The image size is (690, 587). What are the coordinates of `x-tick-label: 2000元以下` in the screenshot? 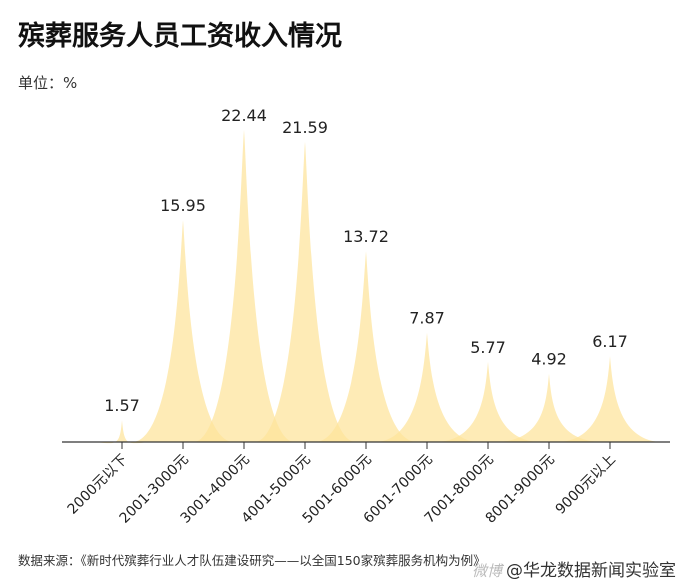 It's located at (98, 485).